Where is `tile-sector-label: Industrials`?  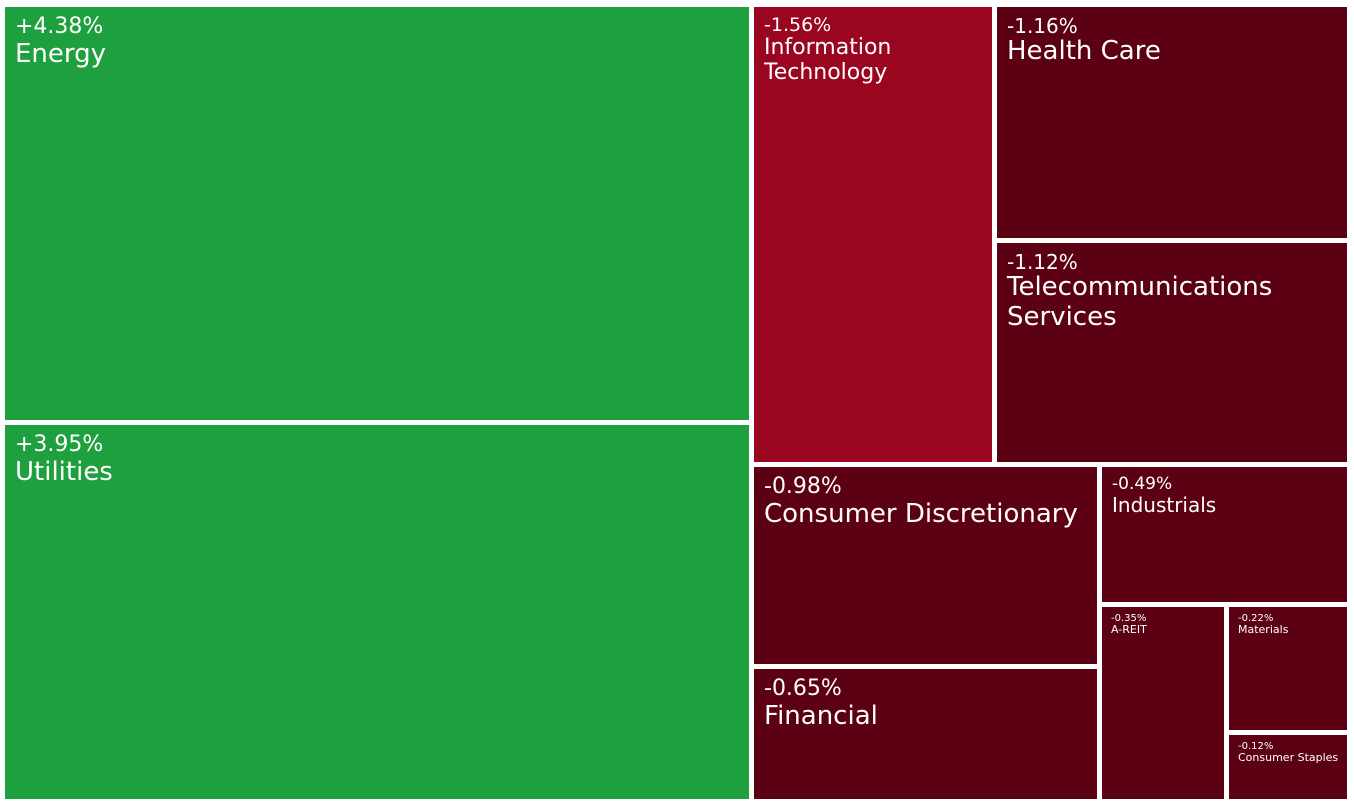 tile-sector-label: Industrials is located at coordinates (1164, 505).